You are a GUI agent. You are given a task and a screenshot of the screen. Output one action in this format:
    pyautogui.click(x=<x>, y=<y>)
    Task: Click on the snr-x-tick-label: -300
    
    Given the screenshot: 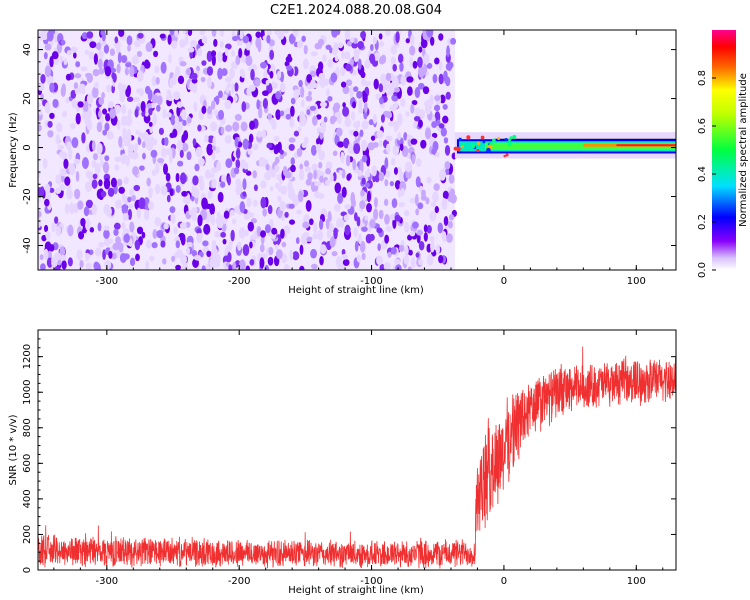 What is the action you would take?
    pyautogui.click(x=106, y=581)
    